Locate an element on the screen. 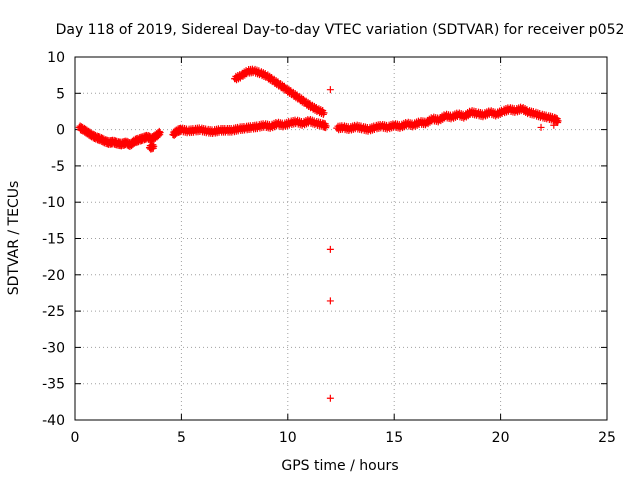 The width and height of the screenshot is (640, 480). x-tick-label: 10 is located at coordinates (288, 438).